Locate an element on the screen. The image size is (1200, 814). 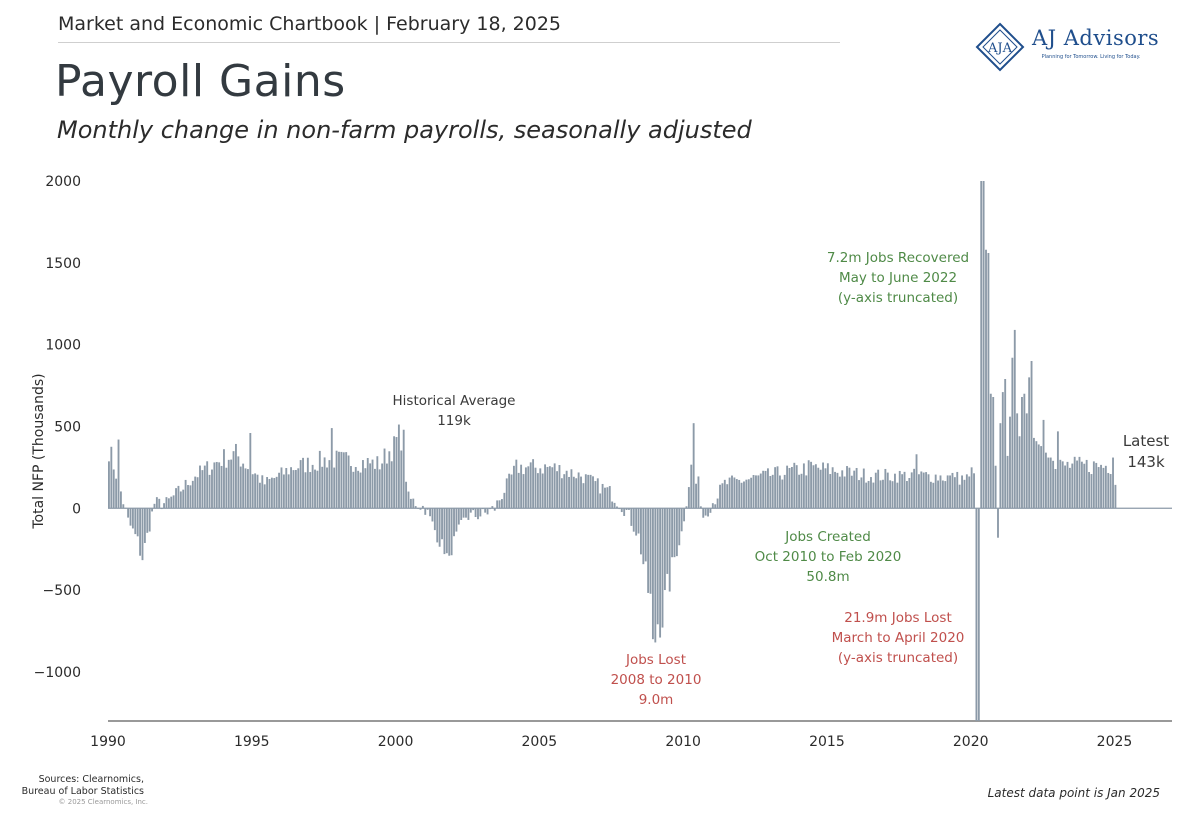
annotation-jobs-recovered: (y-axis truncated) is located at coordinates (898, 298).